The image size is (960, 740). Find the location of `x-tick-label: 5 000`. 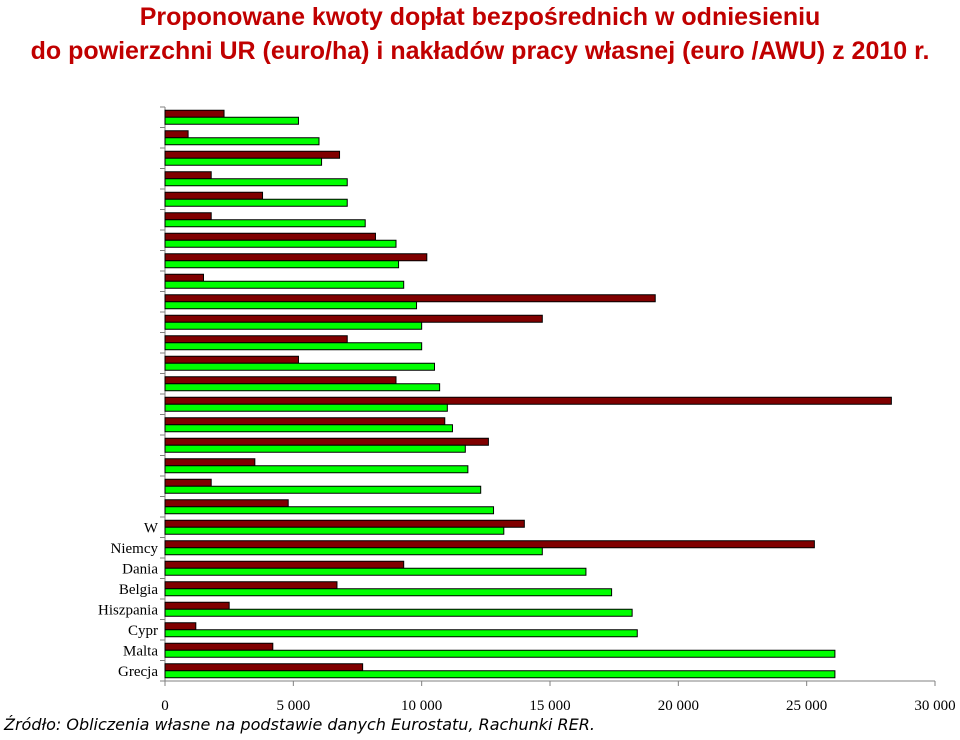

x-tick-label: 5 000 is located at coordinates (293, 706).